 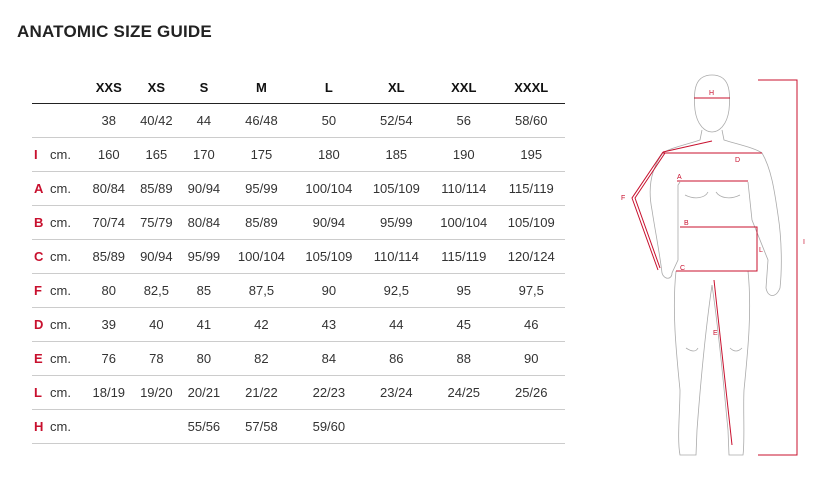 What do you see at coordinates (204, 290) in the screenshot?
I see `table-cell: 85` at bounding box center [204, 290].